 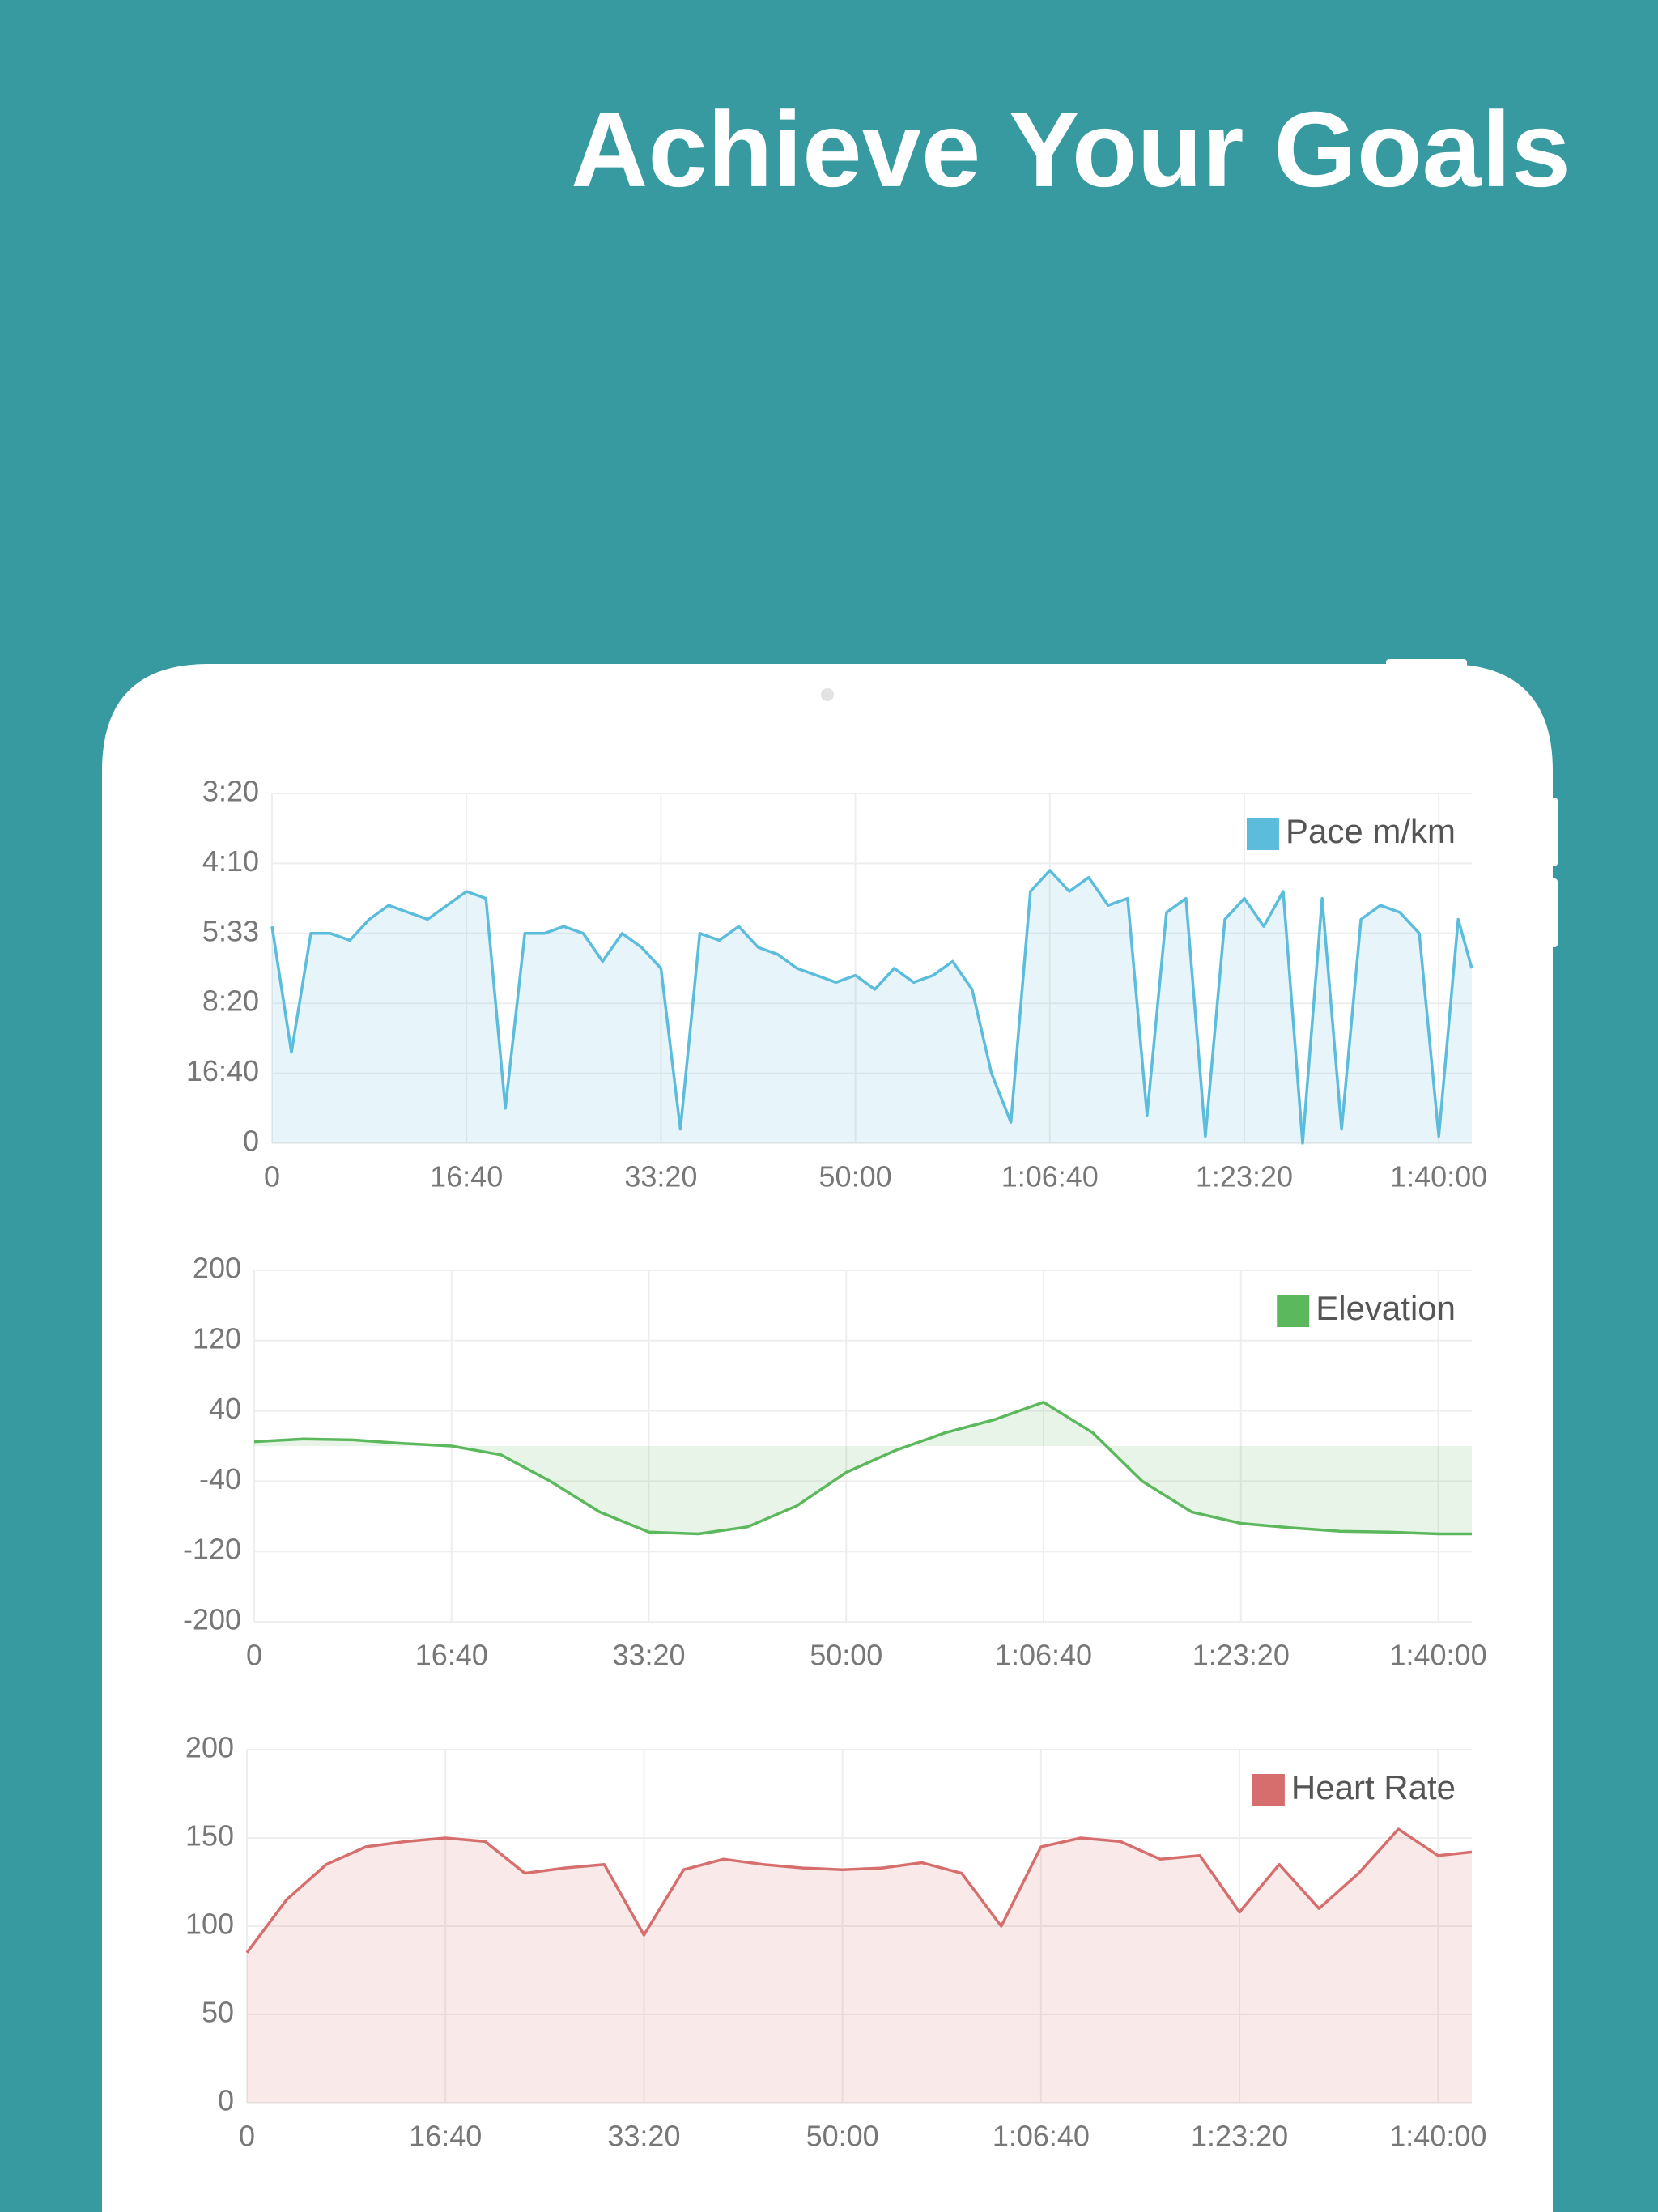 I want to click on y-tick-label: 100, so click(x=209, y=1925).